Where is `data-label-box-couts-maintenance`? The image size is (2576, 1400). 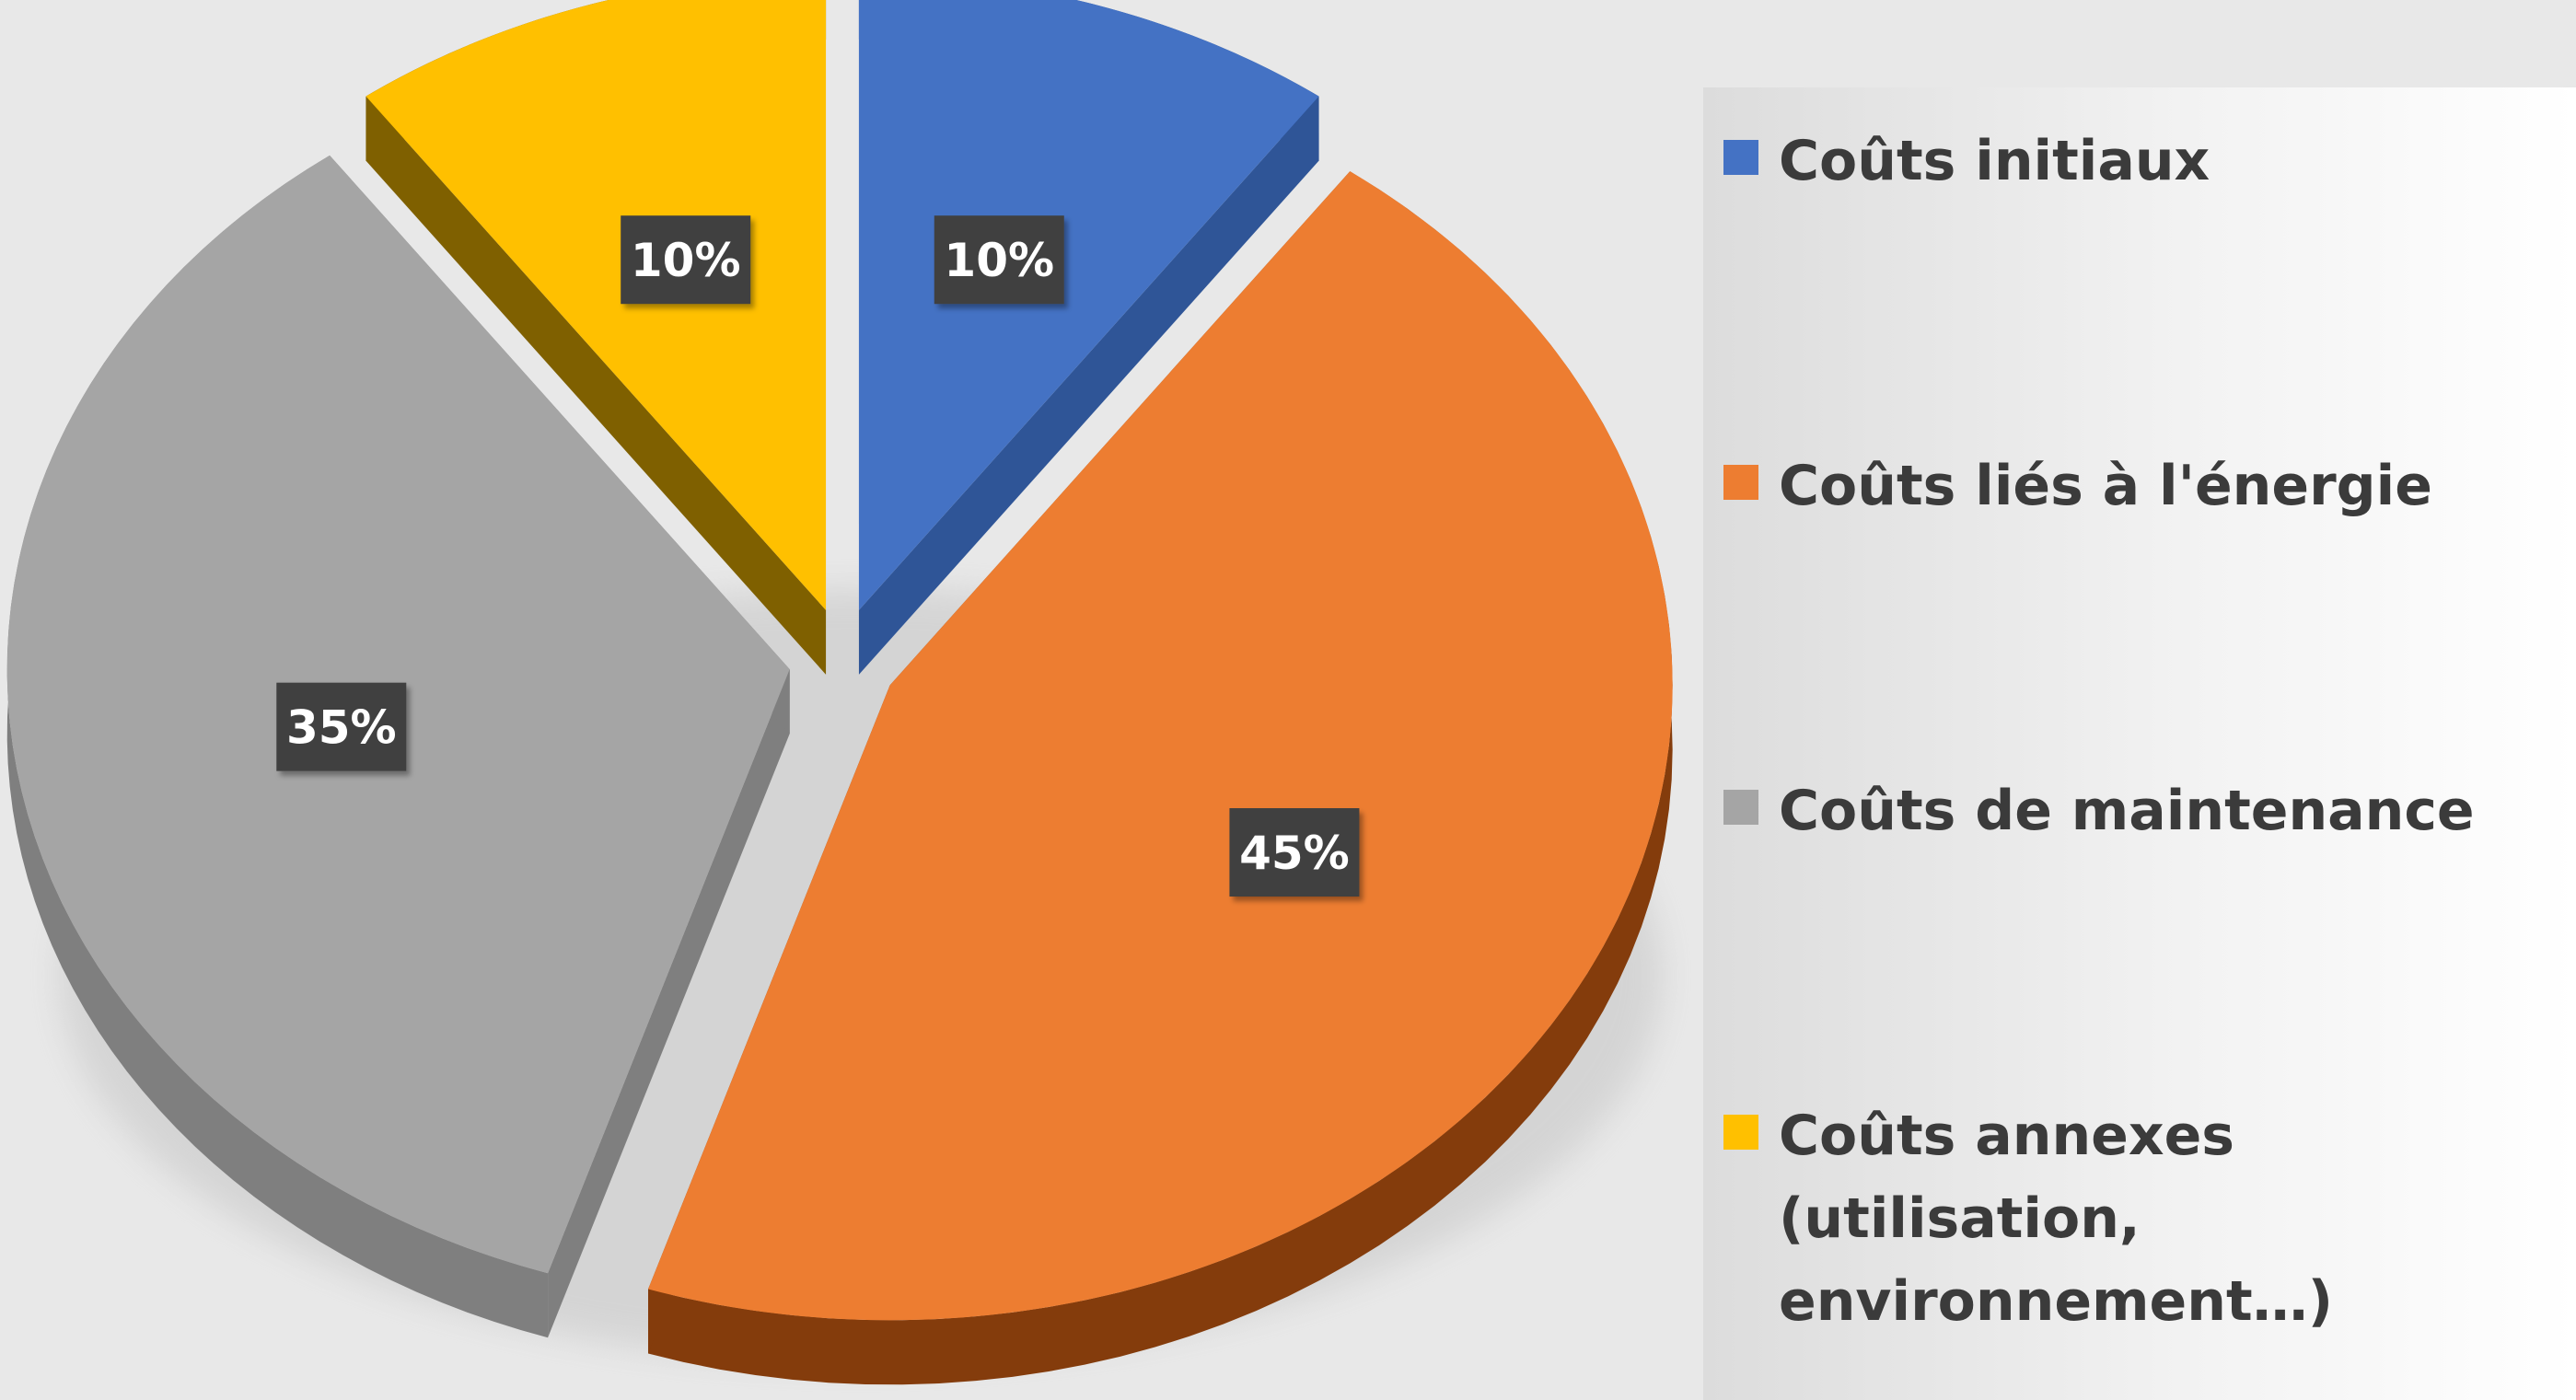
data-label-box-couts-maintenance is located at coordinates (341, 727).